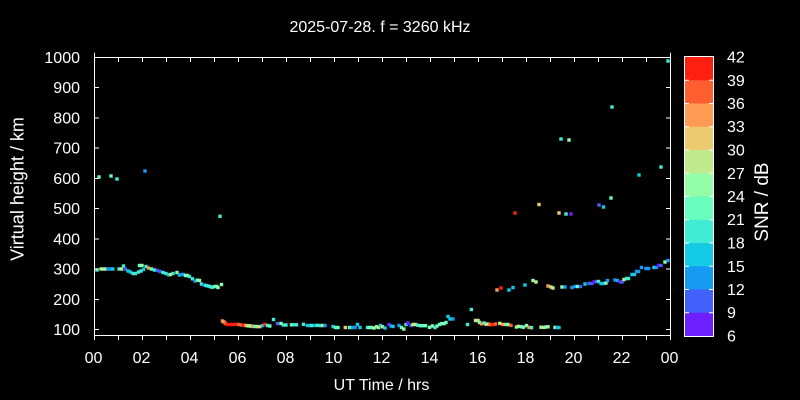 The width and height of the screenshot is (800, 400). I want to click on svg-text: 700, so click(66, 149).